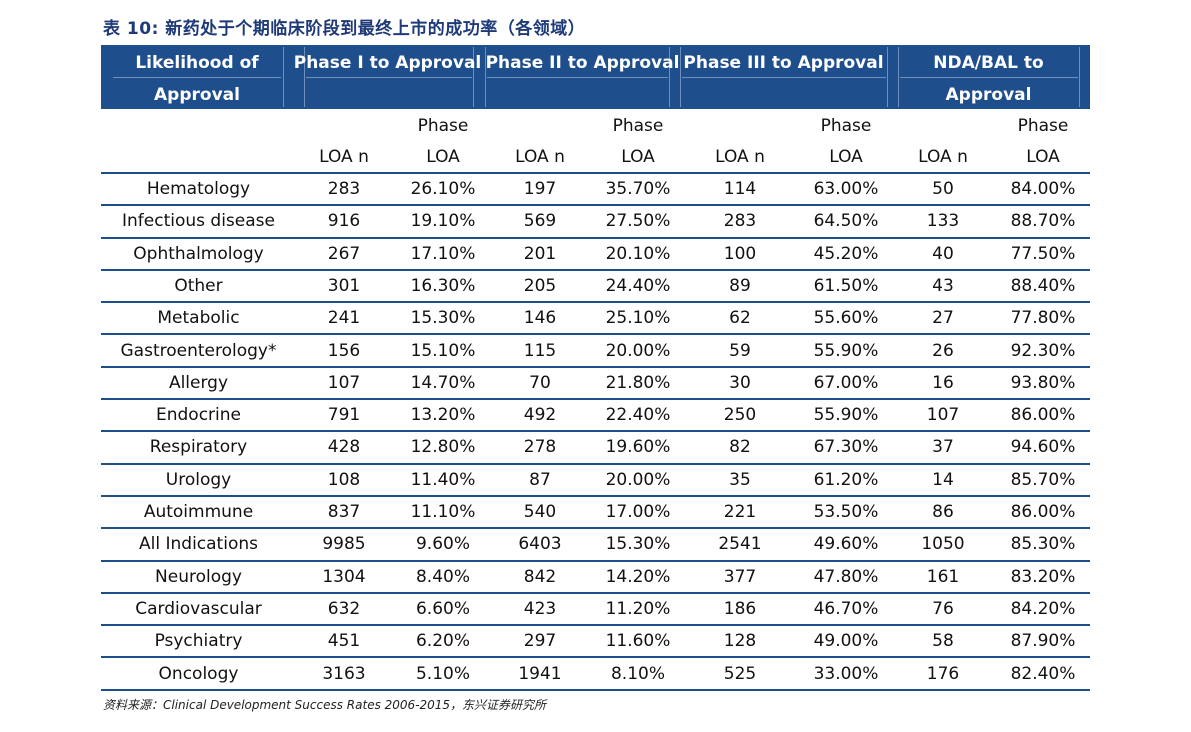  What do you see at coordinates (344, 318) in the screenshot?
I see `cell-phase1-n: 241` at bounding box center [344, 318].